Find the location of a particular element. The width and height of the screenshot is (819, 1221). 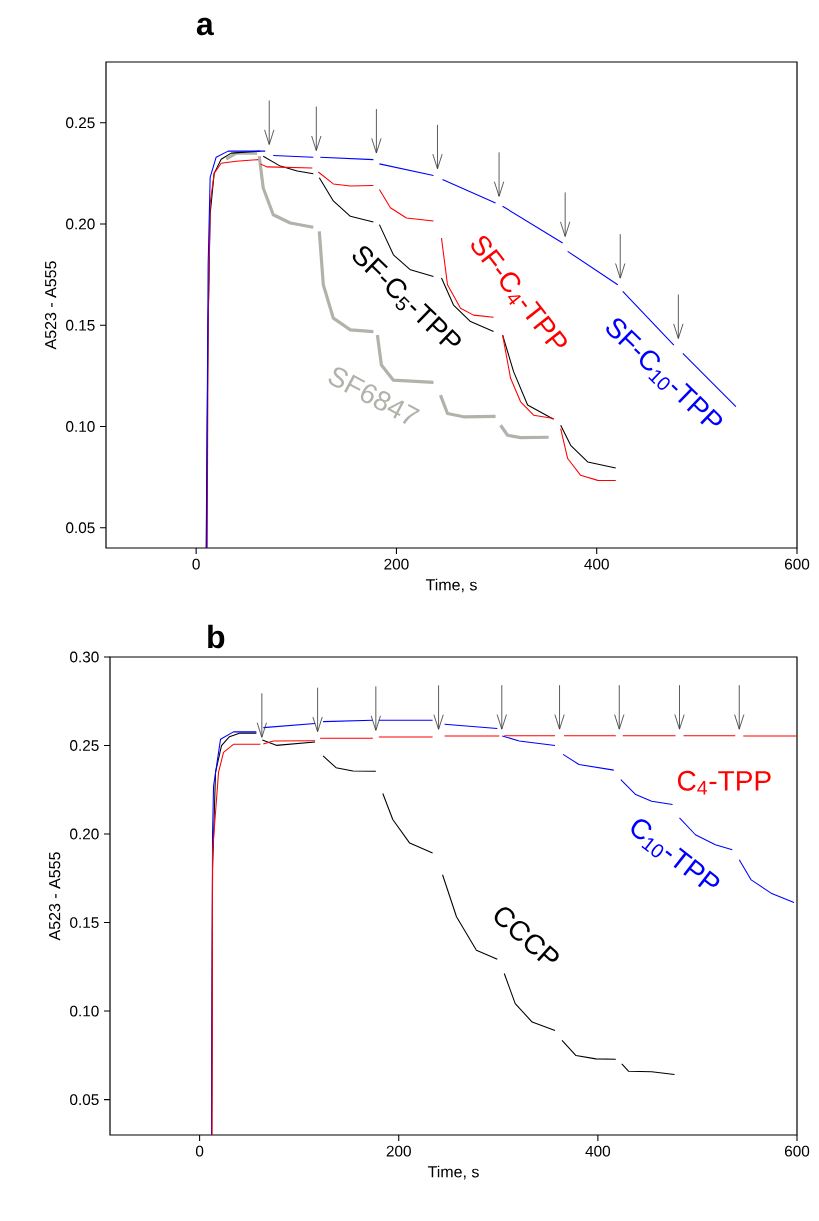

chart-title: a is located at coordinates (205, 26).